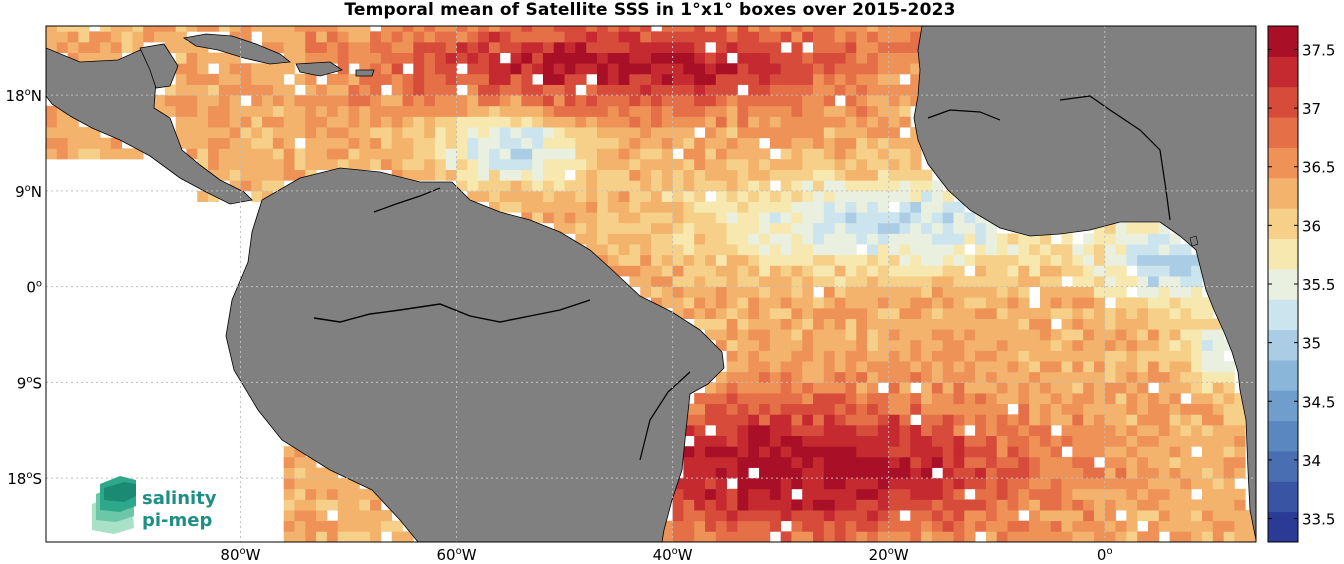 The width and height of the screenshot is (1344, 564). I want to click on colorbar-tick-label: 34, so click(1311, 461).